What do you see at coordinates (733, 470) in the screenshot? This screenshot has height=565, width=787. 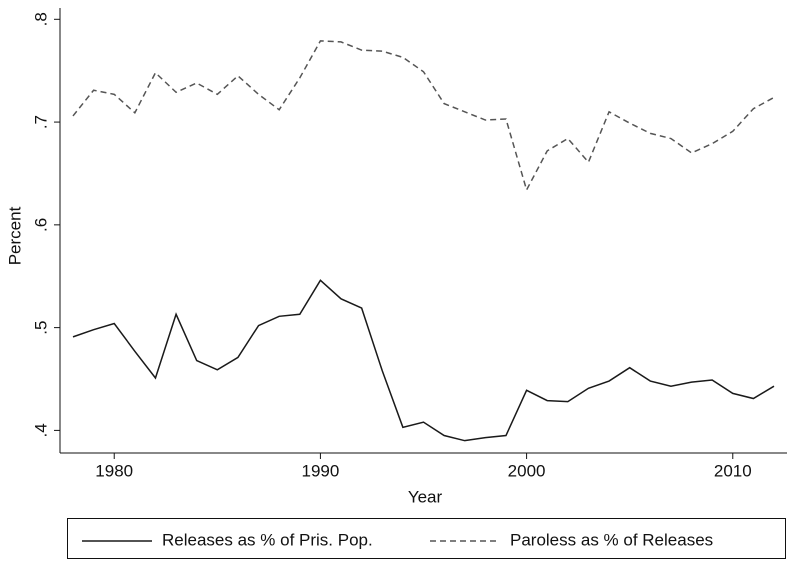 I see `x-tick-label: 2010` at bounding box center [733, 470].